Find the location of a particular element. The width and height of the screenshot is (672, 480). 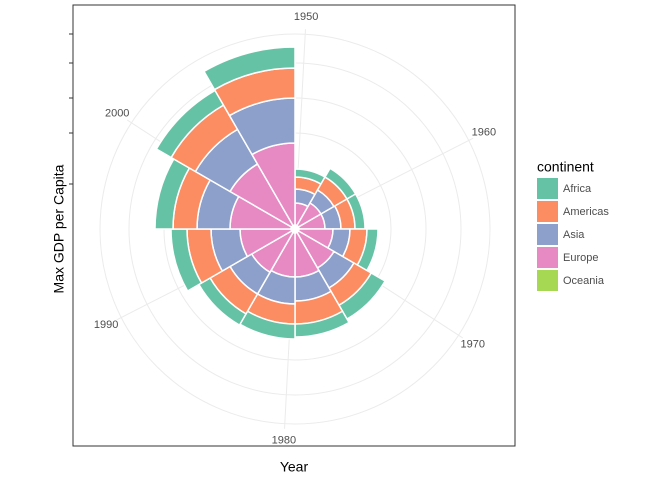

legend-label: Oceania is located at coordinates (584, 281).